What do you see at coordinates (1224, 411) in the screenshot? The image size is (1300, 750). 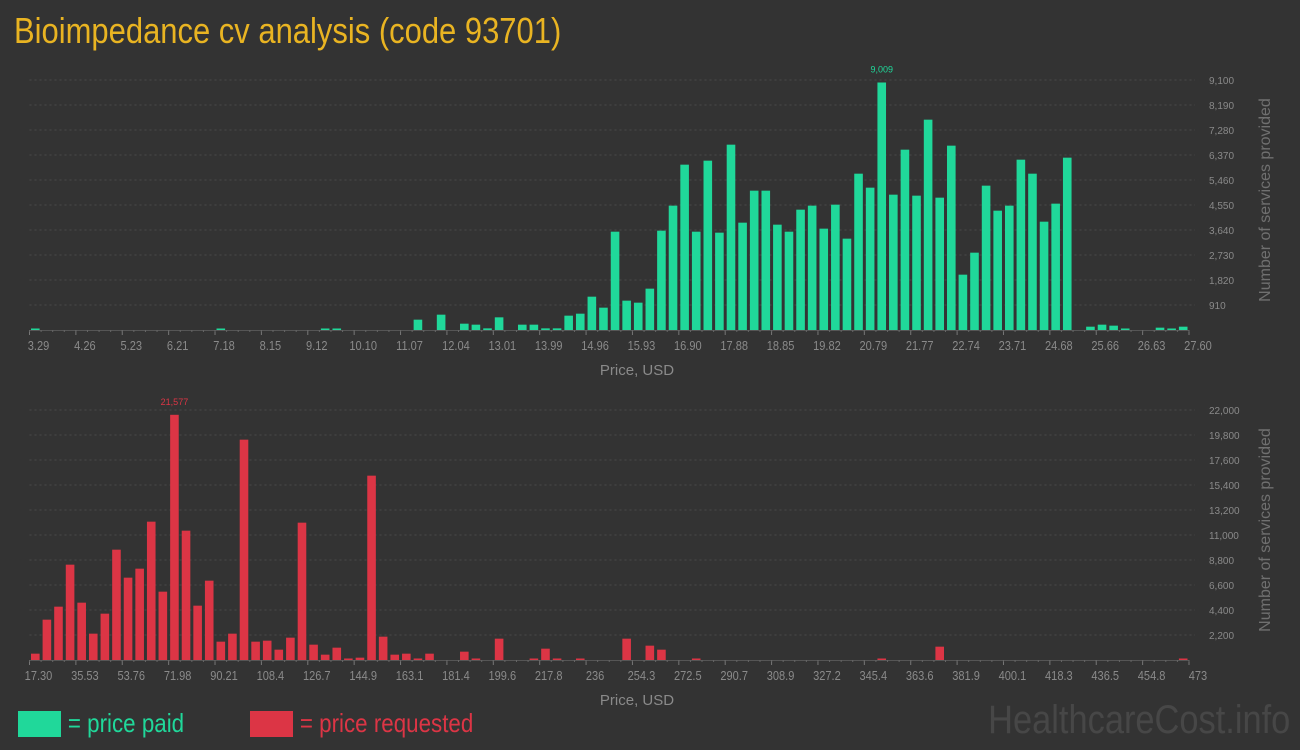 I see `y-tick-label: 22,000` at bounding box center [1224, 411].